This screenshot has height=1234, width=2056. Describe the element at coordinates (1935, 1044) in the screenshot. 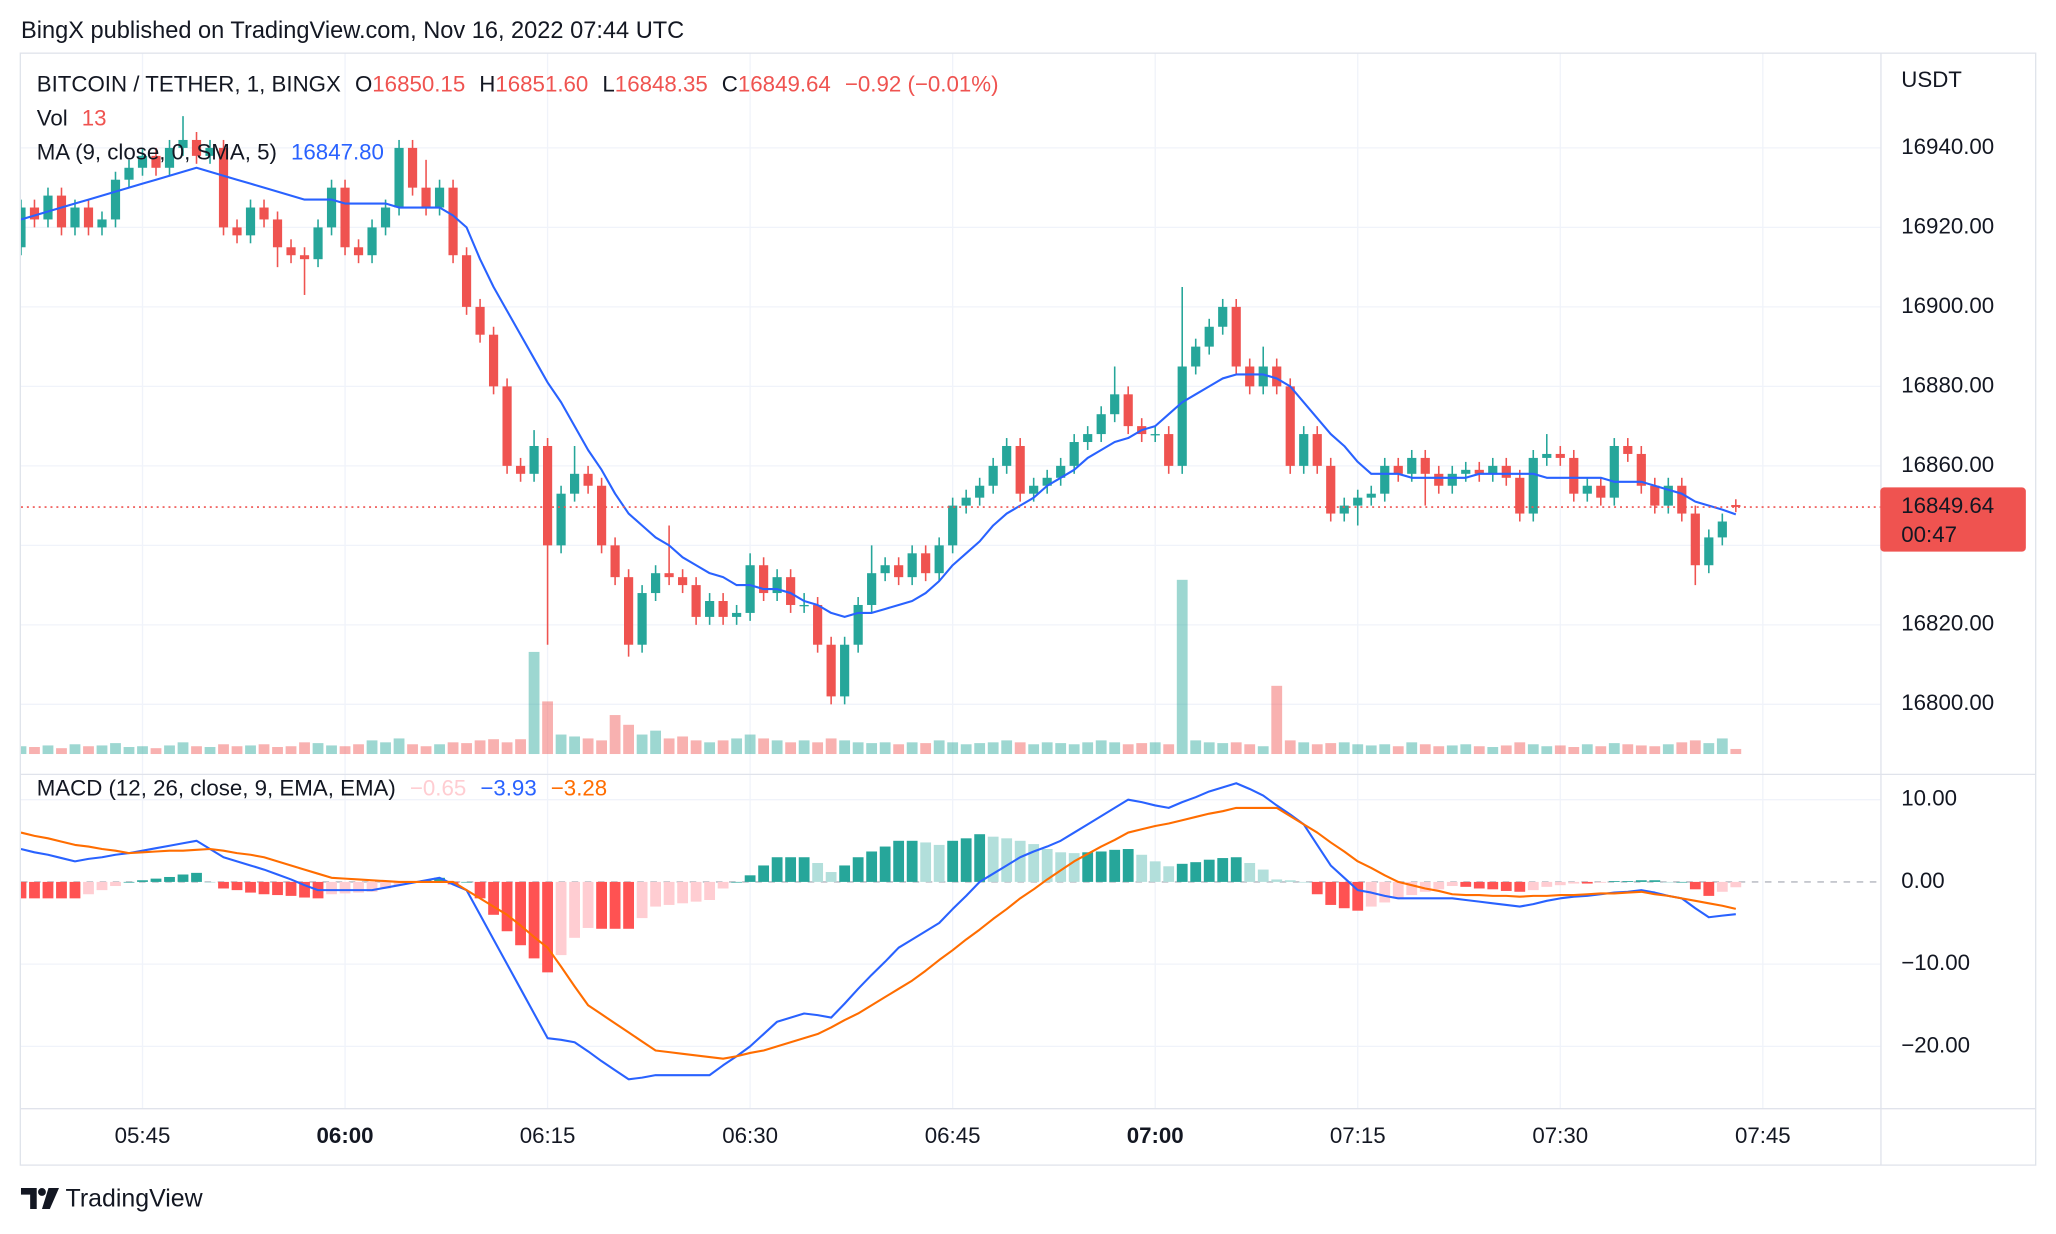

I see `macd-tick-label: −20.00` at that location.